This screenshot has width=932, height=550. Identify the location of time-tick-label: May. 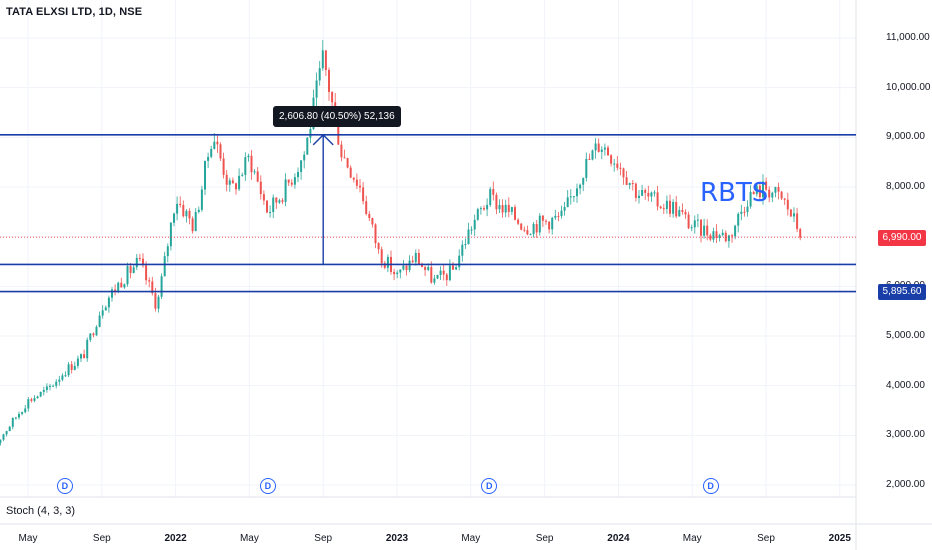
(249, 538).